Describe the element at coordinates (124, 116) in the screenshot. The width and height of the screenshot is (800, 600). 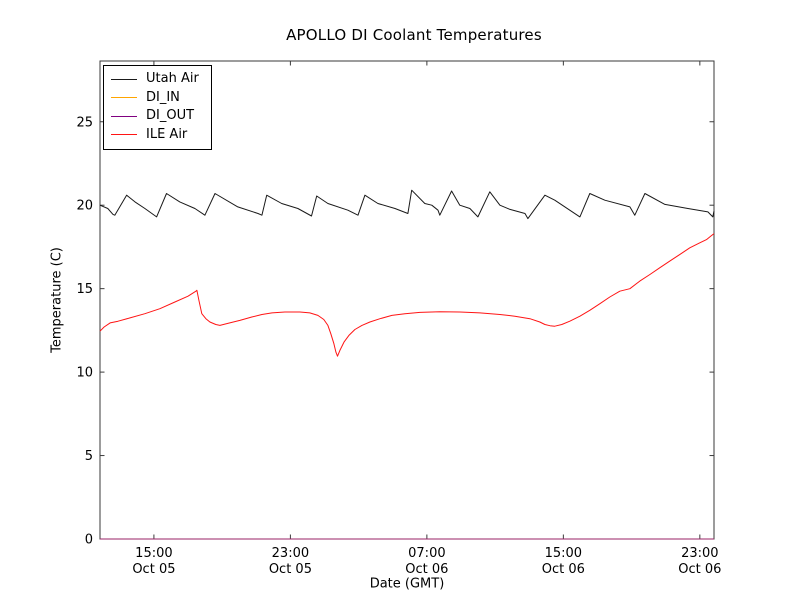
I see `di-out-line-swatch` at that location.